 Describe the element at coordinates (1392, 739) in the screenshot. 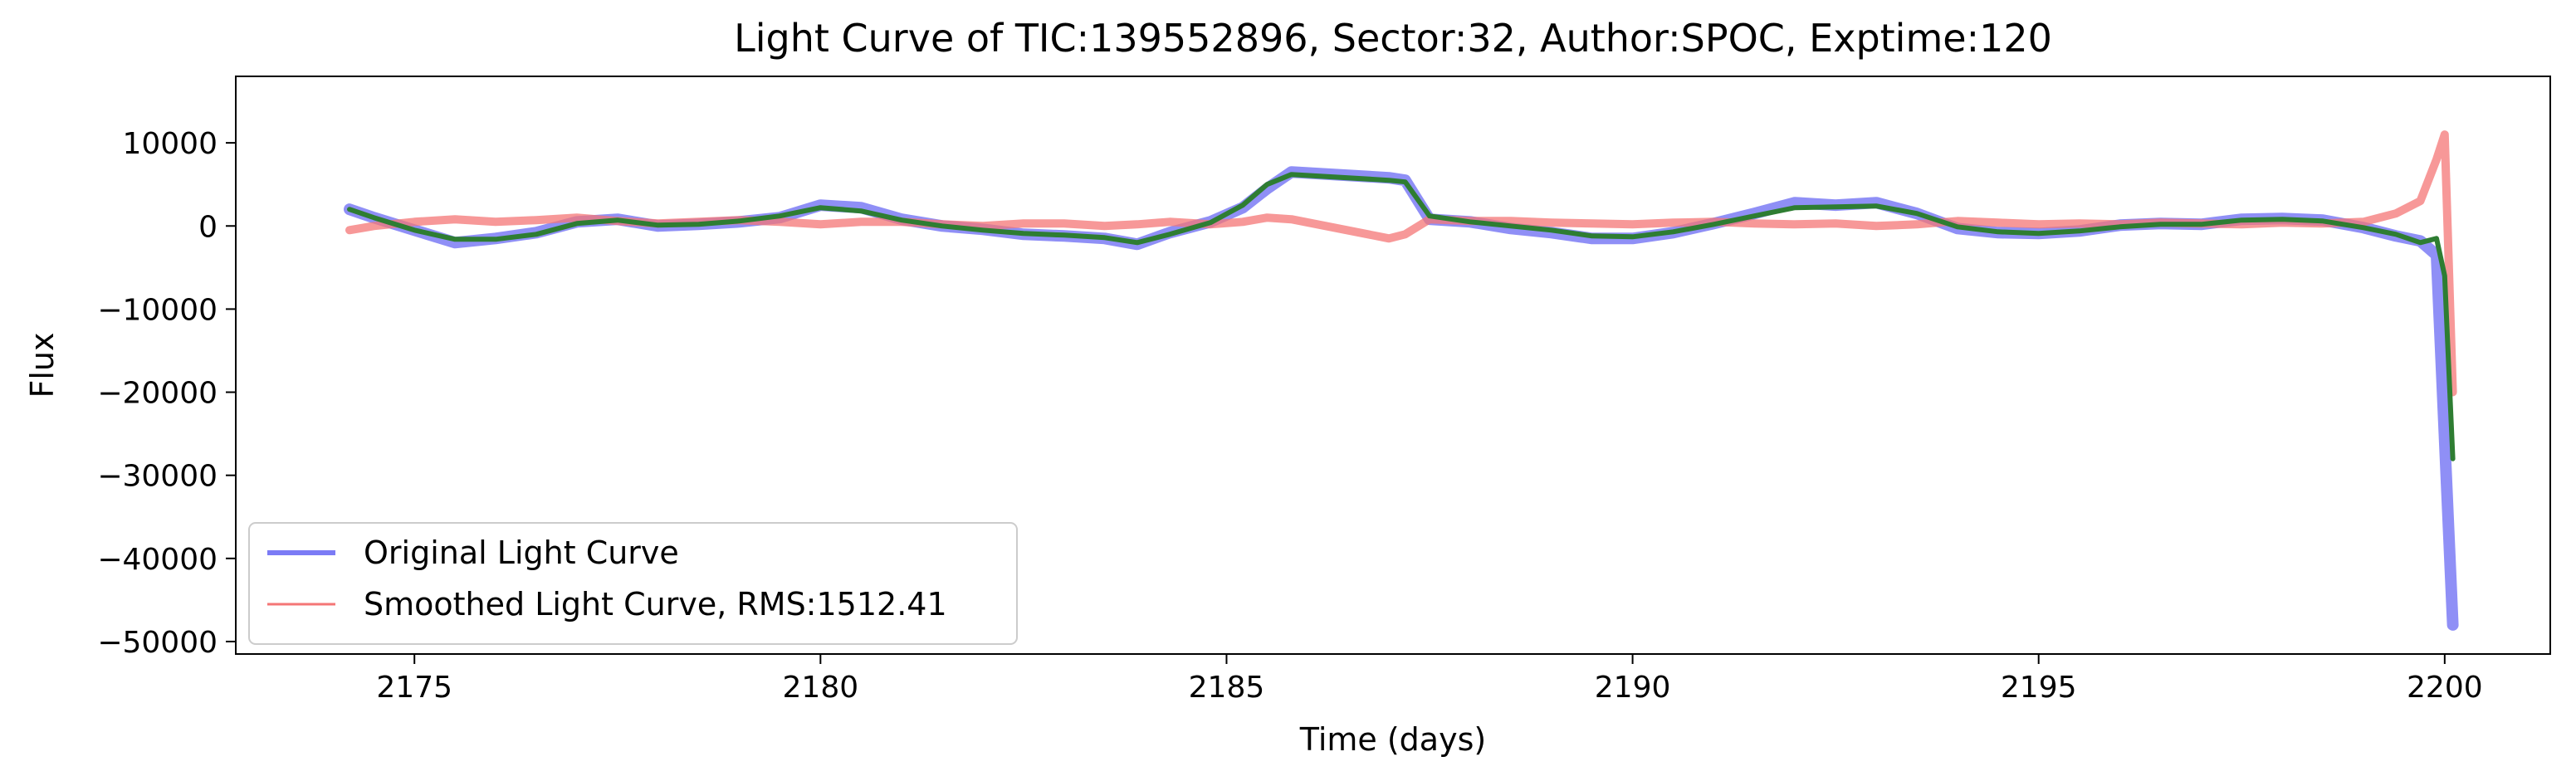

I see `x-axis-label: Time (days)` at that location.